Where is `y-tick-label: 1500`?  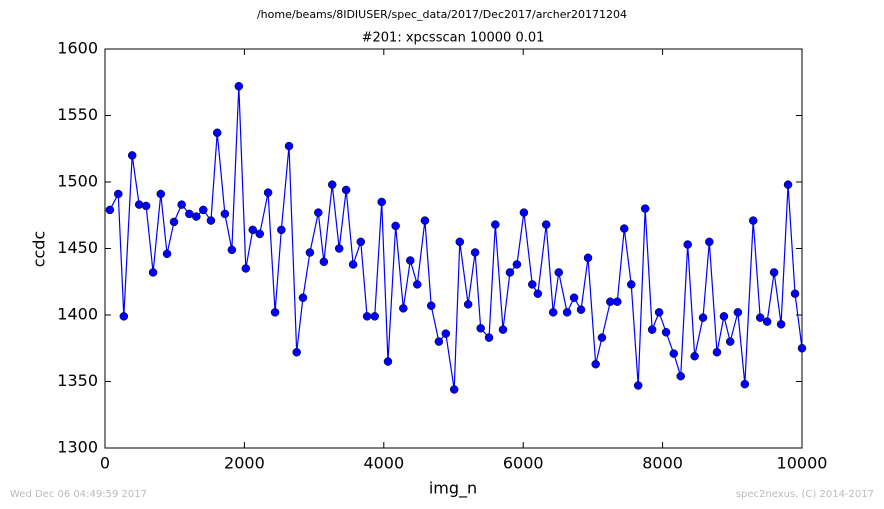
y-tick-label: 1500 is located at coordinates (77, 181).